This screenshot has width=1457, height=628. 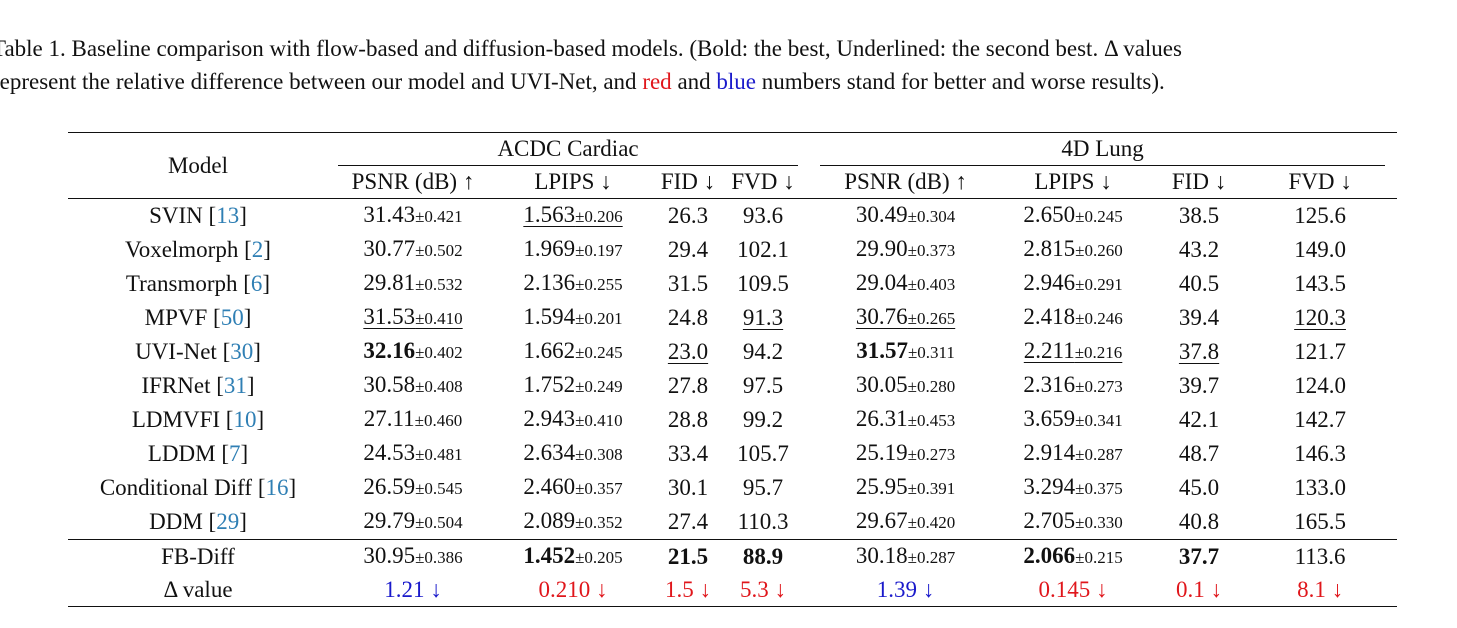 I want to click on table-cell: 31.53±0.410, so click(x=413, y=318).